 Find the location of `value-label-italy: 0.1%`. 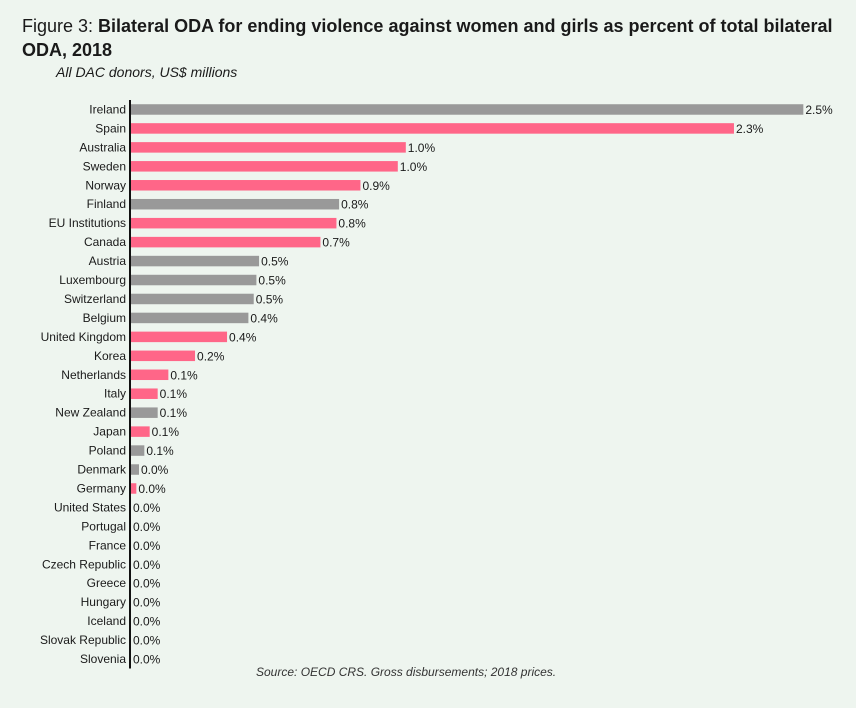

value-label-italy: 0.1% is located at coordinates (174, 394).